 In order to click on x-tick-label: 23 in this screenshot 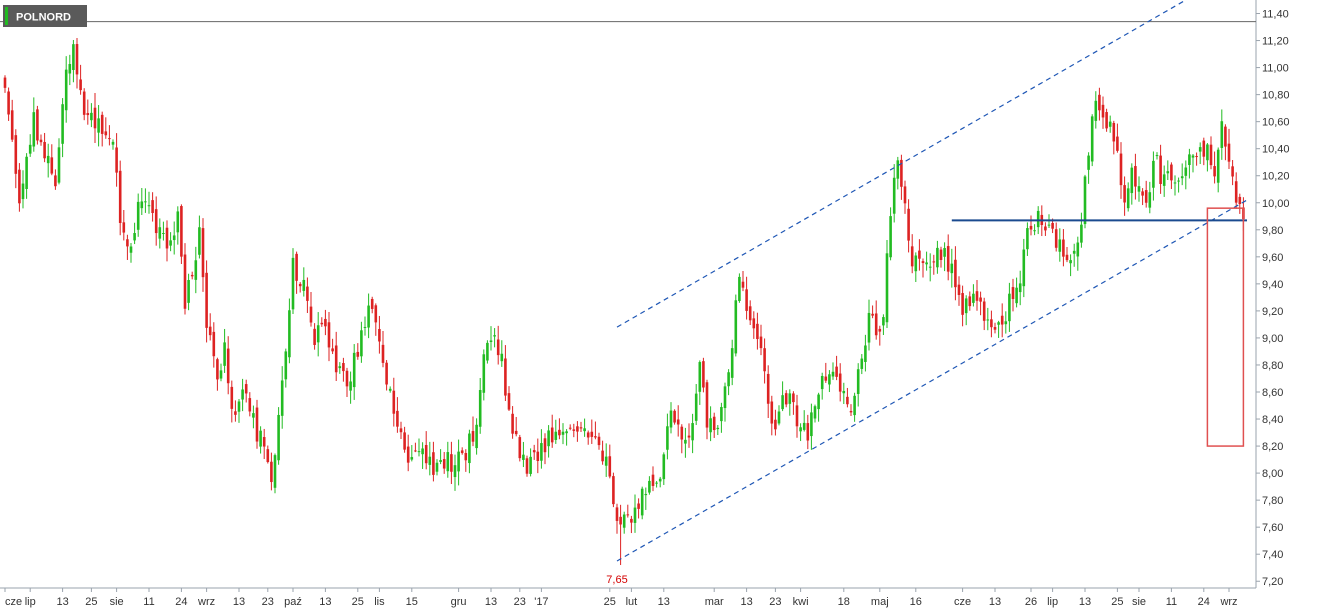, I will do `click(775, 602)`.